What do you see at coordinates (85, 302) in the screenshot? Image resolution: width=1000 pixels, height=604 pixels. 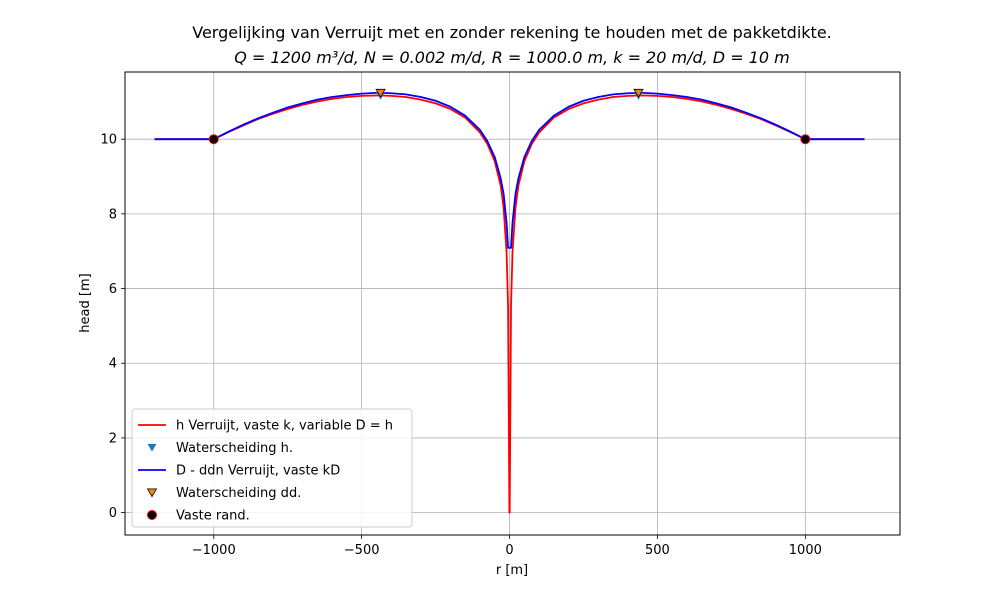 I see `y-axis-label: head [m]` at bounding box center [85, 302].